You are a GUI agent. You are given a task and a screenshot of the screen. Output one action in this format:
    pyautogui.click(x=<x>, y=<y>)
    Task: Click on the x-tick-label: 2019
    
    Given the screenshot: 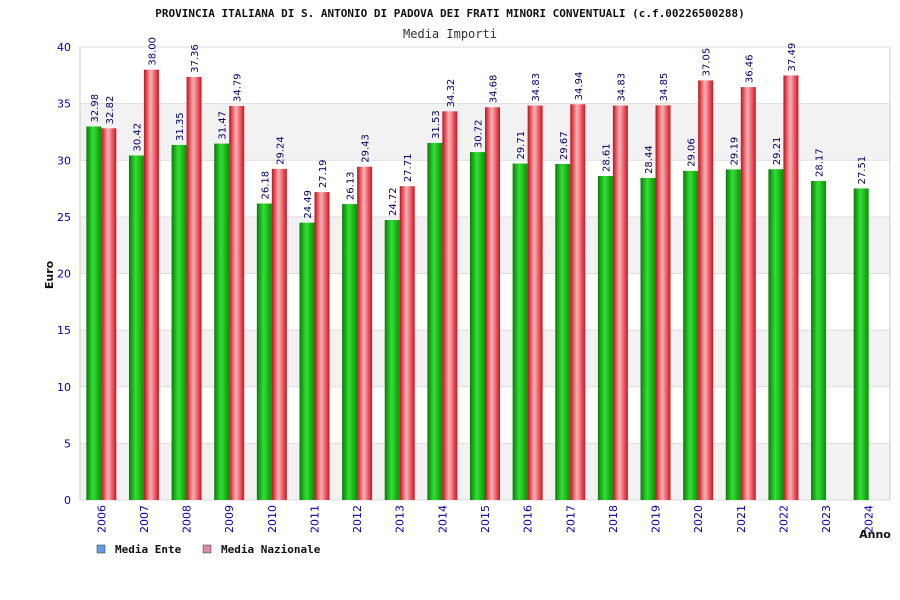 What is the action you would take?
    pyautogui.click(x=656, y=519)
    